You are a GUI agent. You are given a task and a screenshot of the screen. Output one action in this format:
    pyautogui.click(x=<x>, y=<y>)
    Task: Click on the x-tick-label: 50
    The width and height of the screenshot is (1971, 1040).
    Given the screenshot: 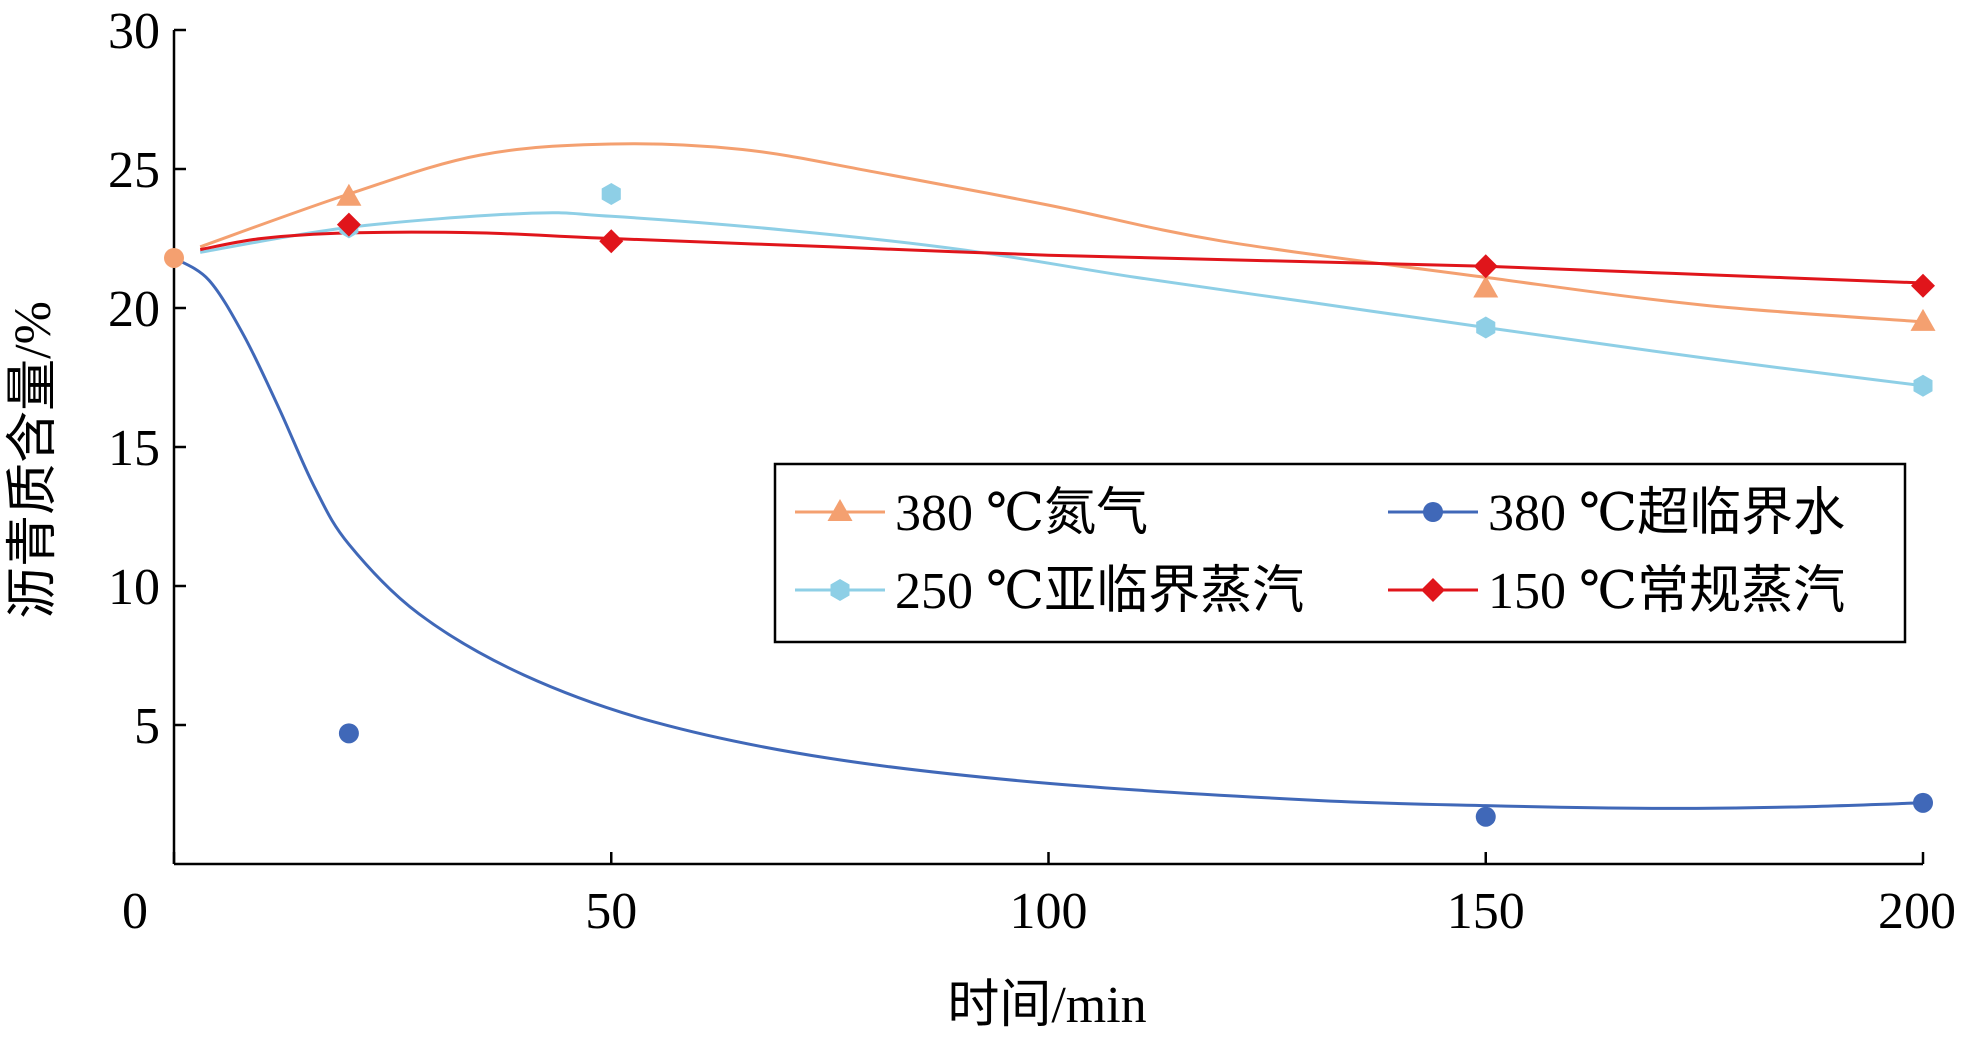 What is the action you would take?
    pyautogui.click(x=611, y=911)
    